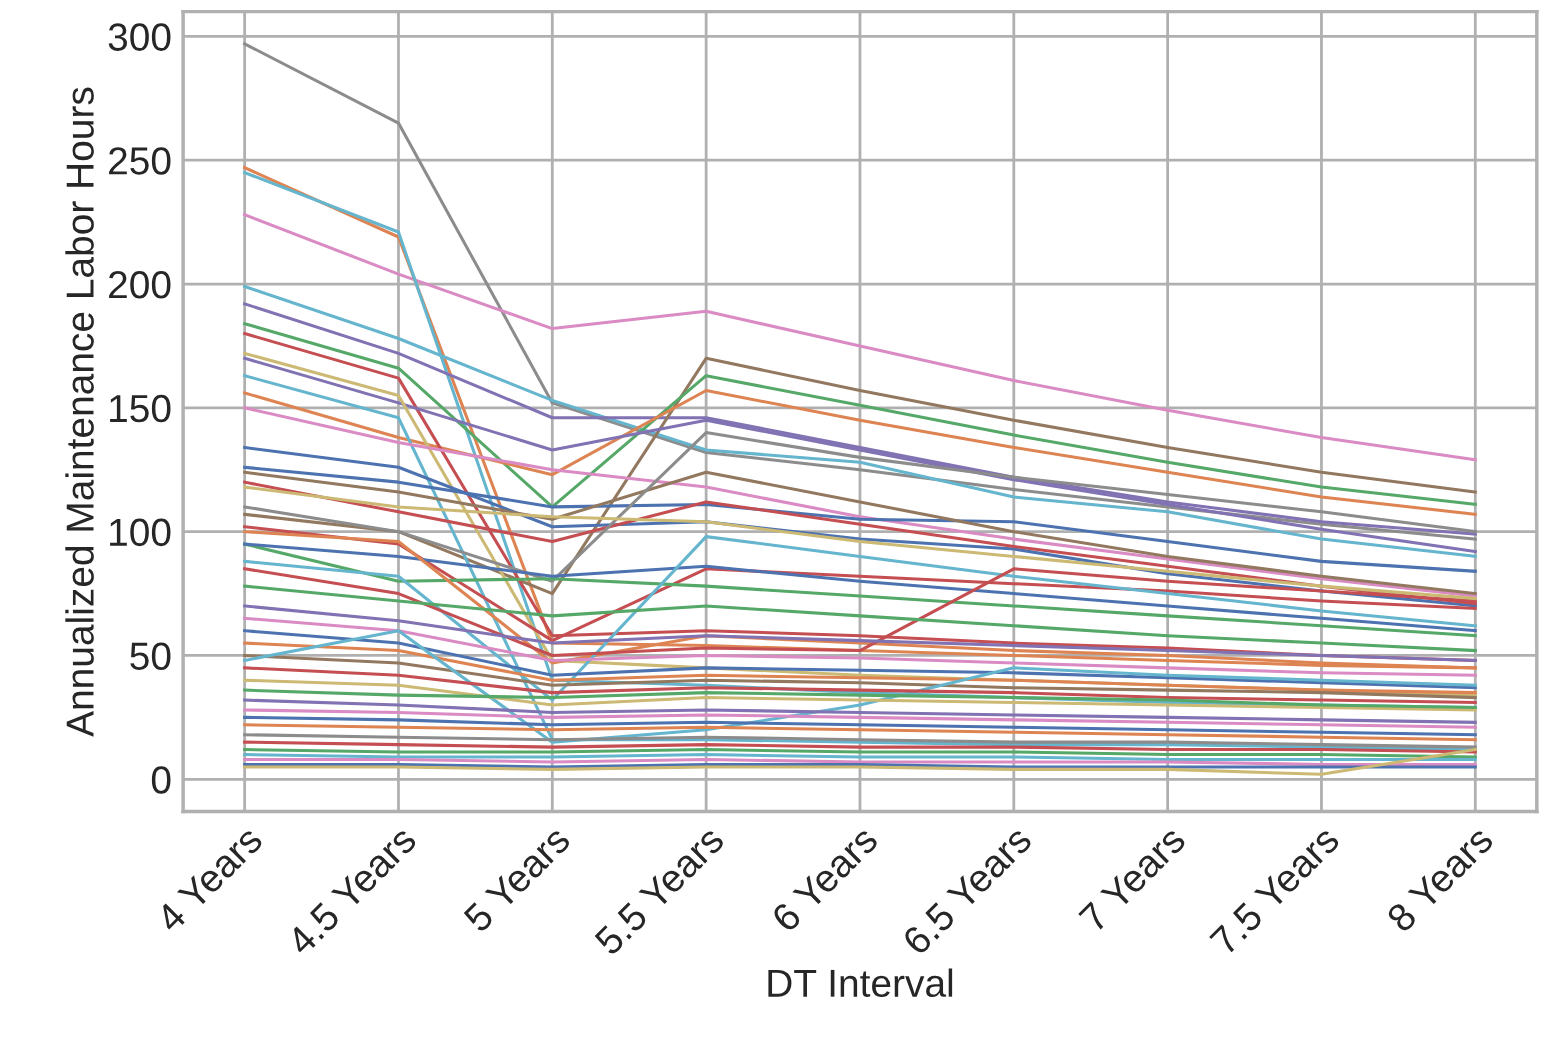 The height and width of the screenshot is (1058, 1565). What do you see at coordinates (140, 532) in the screenshot?
I see `y-tick-label: 100` at bounding box center [140, 532].